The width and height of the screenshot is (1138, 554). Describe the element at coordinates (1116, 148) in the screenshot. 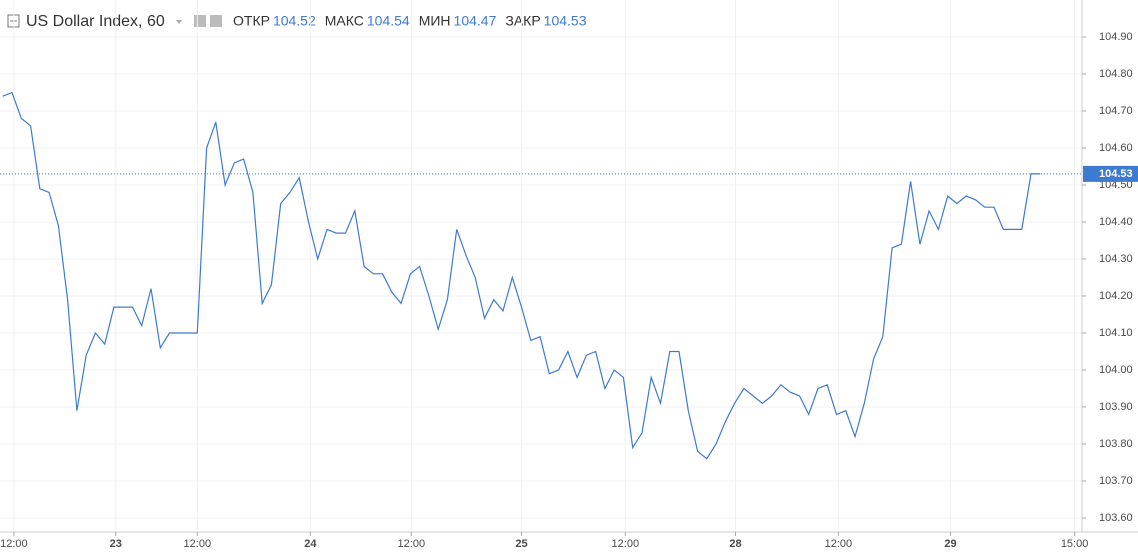

I see `y-tick-label: 104.60` at that location.